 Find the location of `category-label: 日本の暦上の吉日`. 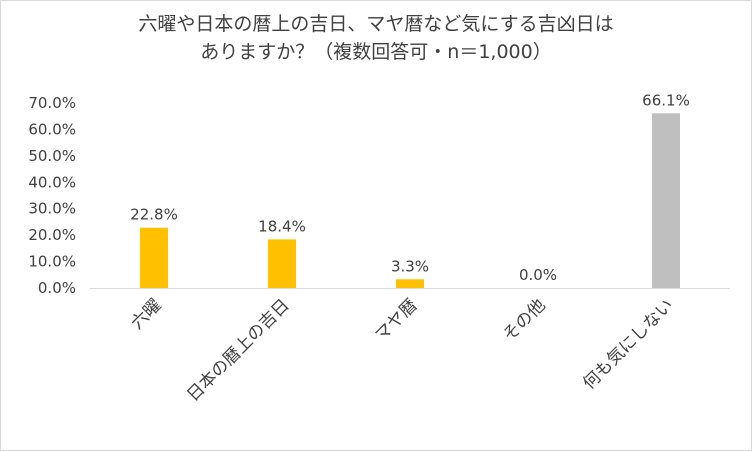

category-label: 日本の暦上の吉日 is located at coordinates (238, 350).